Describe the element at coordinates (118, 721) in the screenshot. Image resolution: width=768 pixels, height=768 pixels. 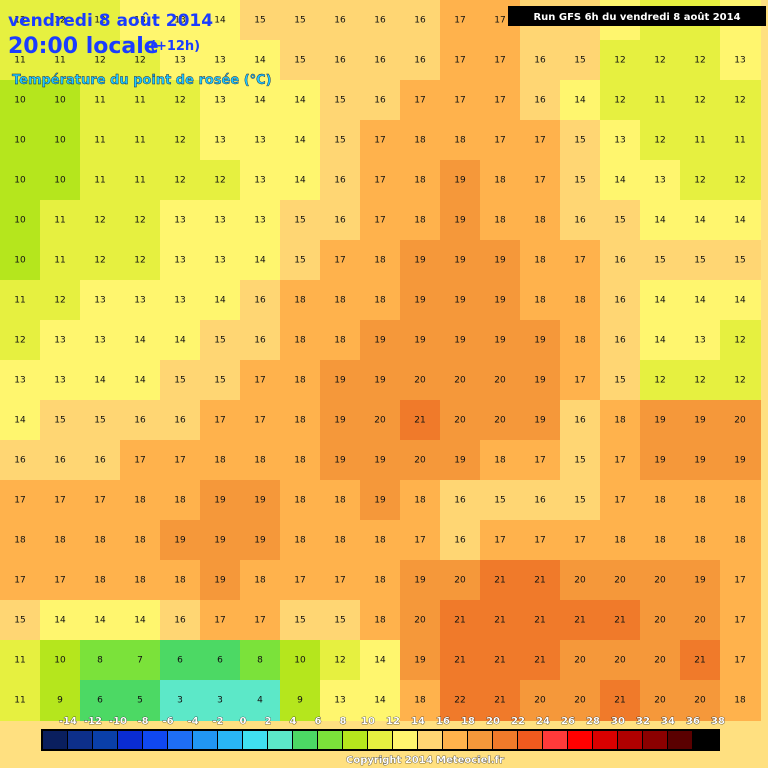
I see `legend-label: -10` at that location.